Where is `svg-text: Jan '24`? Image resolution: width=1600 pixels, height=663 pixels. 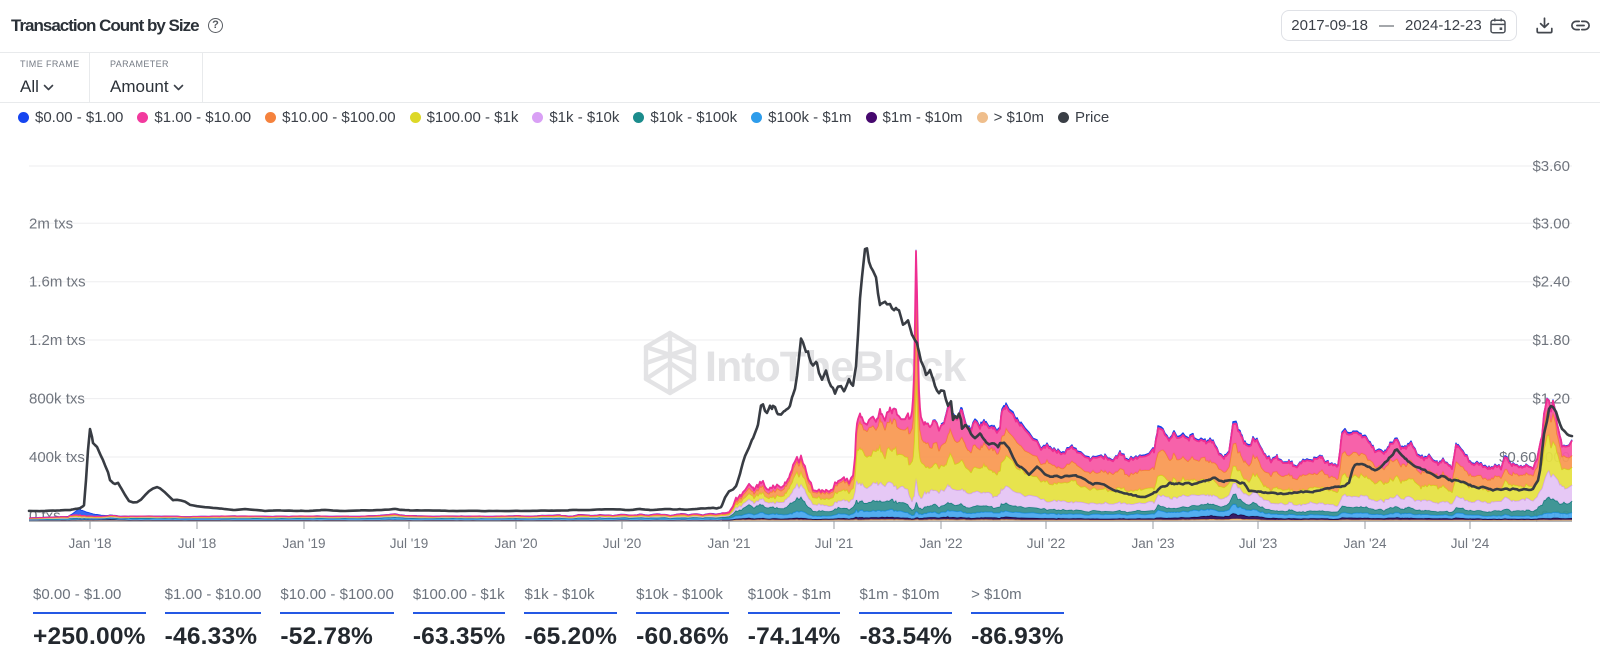
svg-text: Jan '24 is located at coordinates (1365, 543).